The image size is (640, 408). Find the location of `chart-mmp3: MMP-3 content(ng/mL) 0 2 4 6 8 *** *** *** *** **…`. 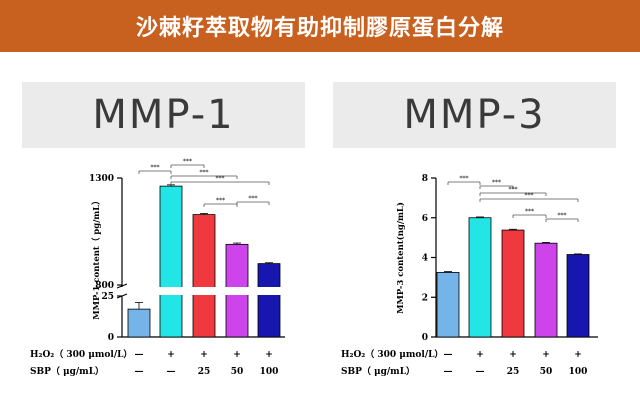

chart-mmp3: MMP-3 content(ng/mL) 0 2 4 6 8 *** *** *** *** **… is located at coordinates (496, 258).